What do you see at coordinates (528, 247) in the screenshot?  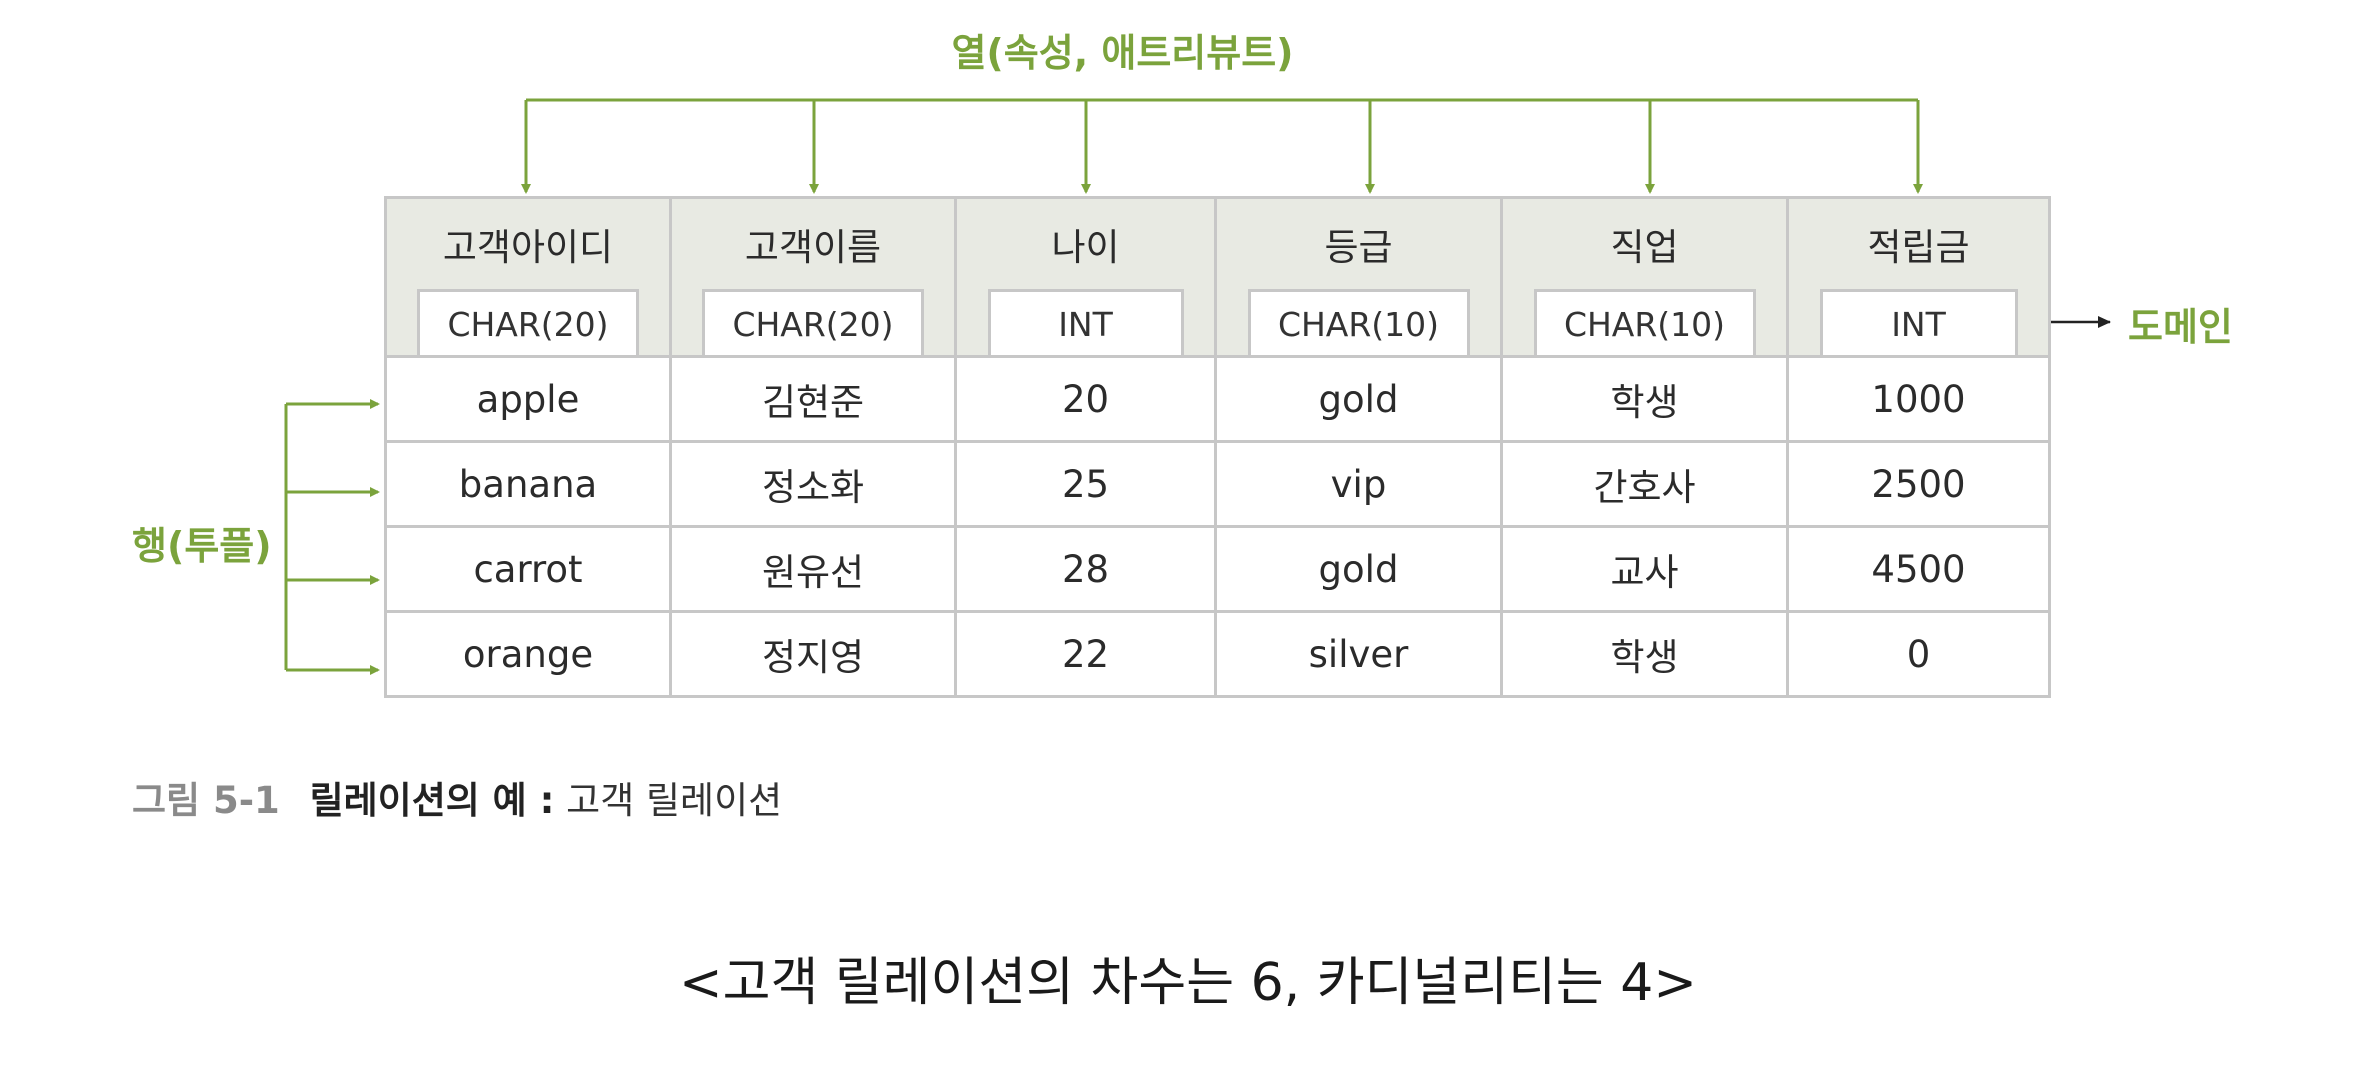 I see `attribute-name: 고객아이디` at bounding box center [528, 247].